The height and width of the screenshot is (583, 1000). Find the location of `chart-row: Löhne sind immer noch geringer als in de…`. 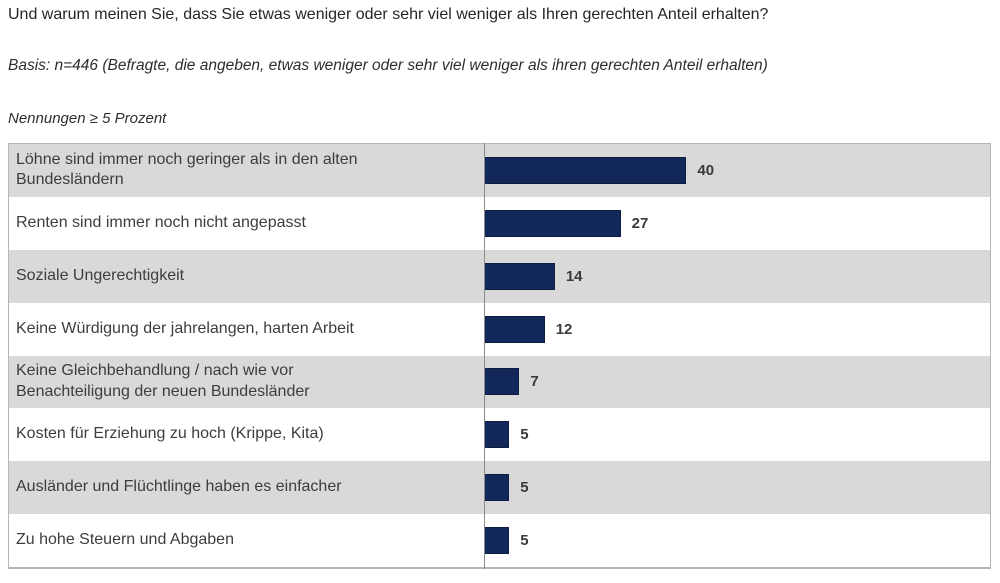

chart-row: Löhne sind immer noch geringer als in de… is located at coordinates (499, 170).